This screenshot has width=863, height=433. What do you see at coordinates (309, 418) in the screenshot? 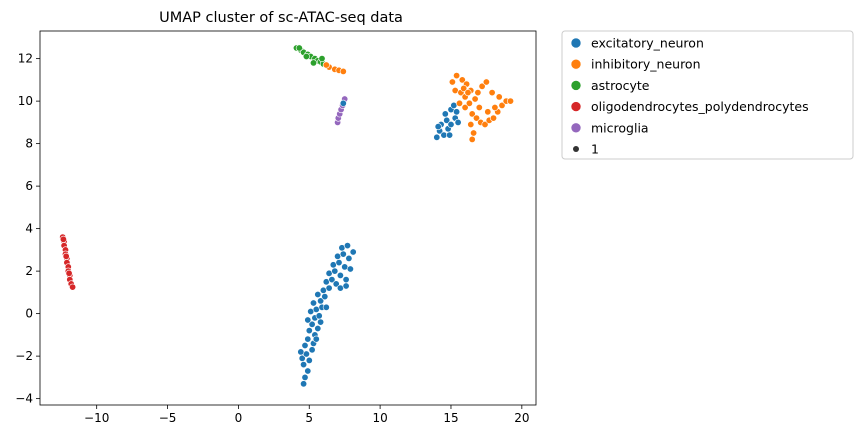
I see `x-tick-label: 5` at bounding box center [309, 418].